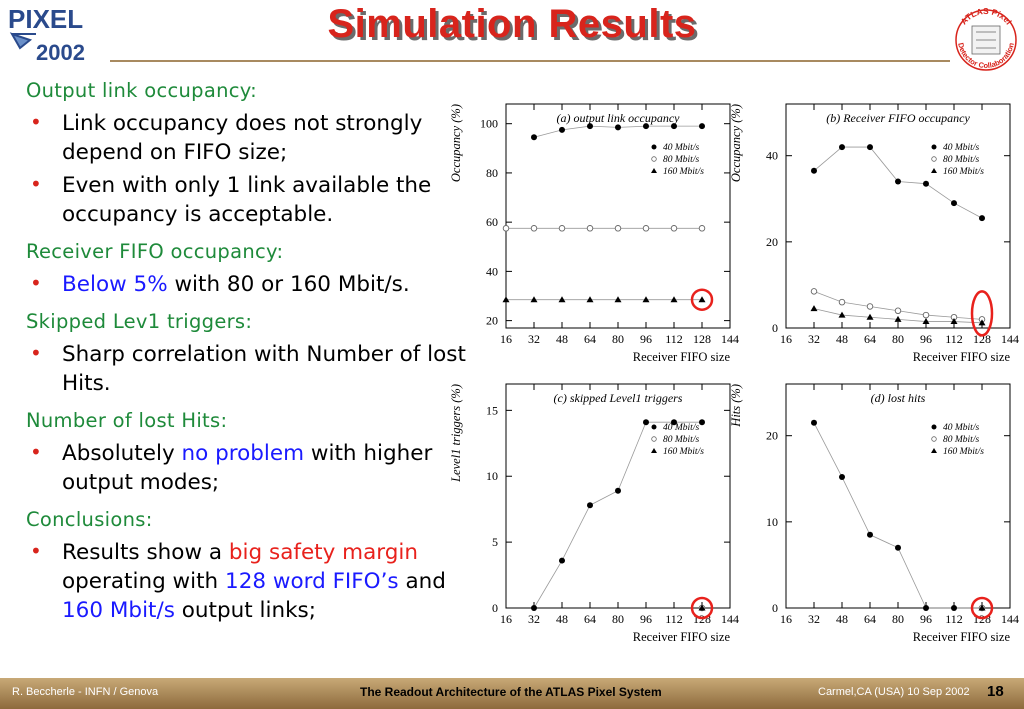  I want to click on y-tick-label: 100, so click(489, 124).